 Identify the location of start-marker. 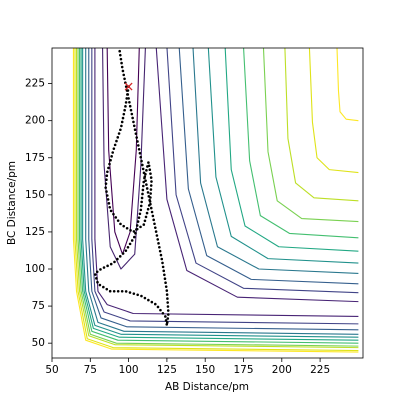
(128, 86).